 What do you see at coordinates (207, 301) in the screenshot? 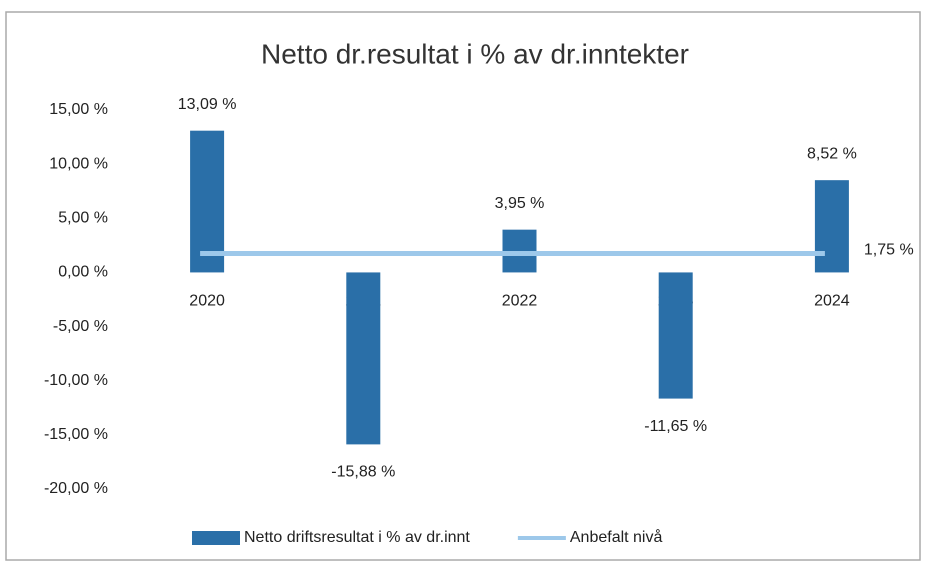
I see `x-tick-label: 2020` at bounding box center [207, 301].